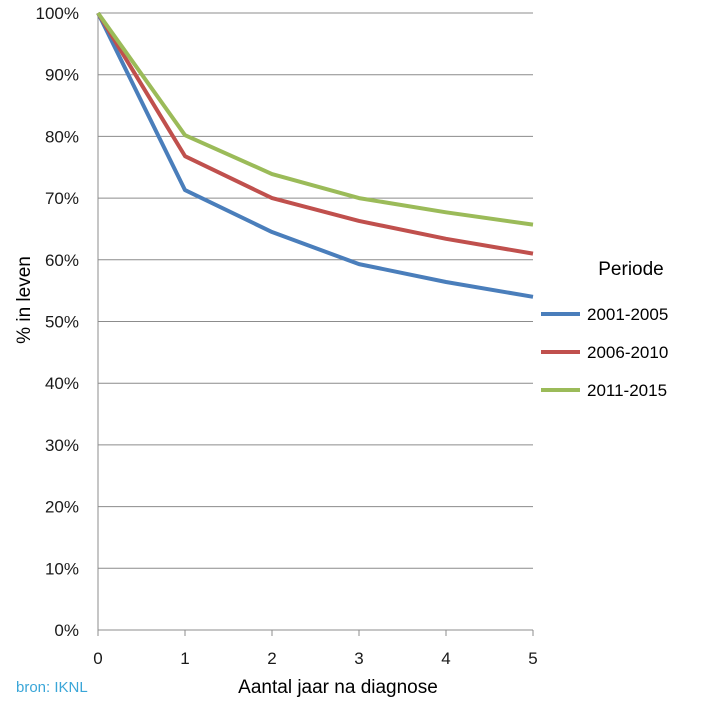  What do you see at coordinates (62, 445) in the screenshot?
I see `y-tick-label: 30%` at bounding box center [62, 445].